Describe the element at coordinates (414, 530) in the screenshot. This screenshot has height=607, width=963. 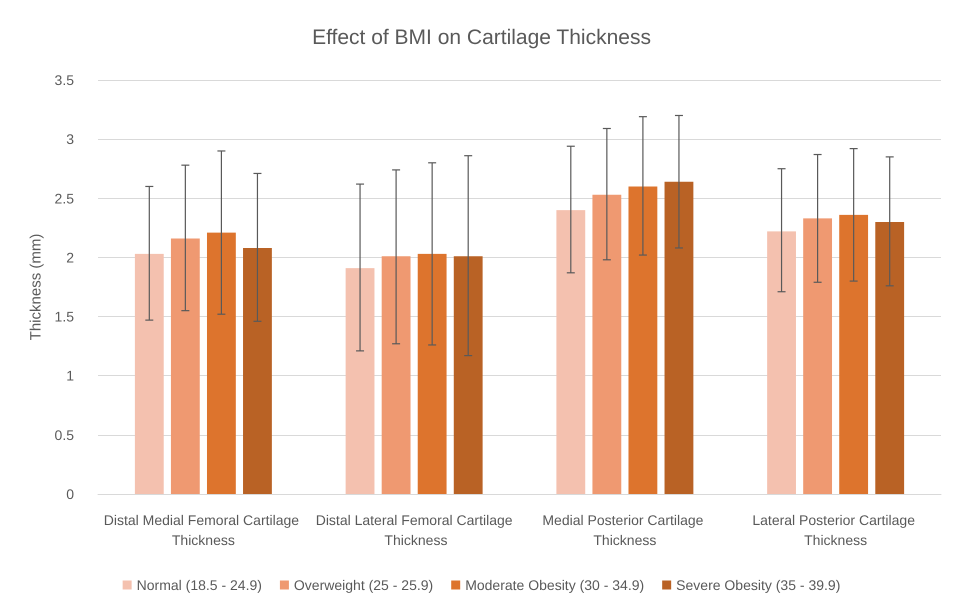
I see `x-tick-label: Distal Lateral Femoral Cartilage Thickness` at that location.